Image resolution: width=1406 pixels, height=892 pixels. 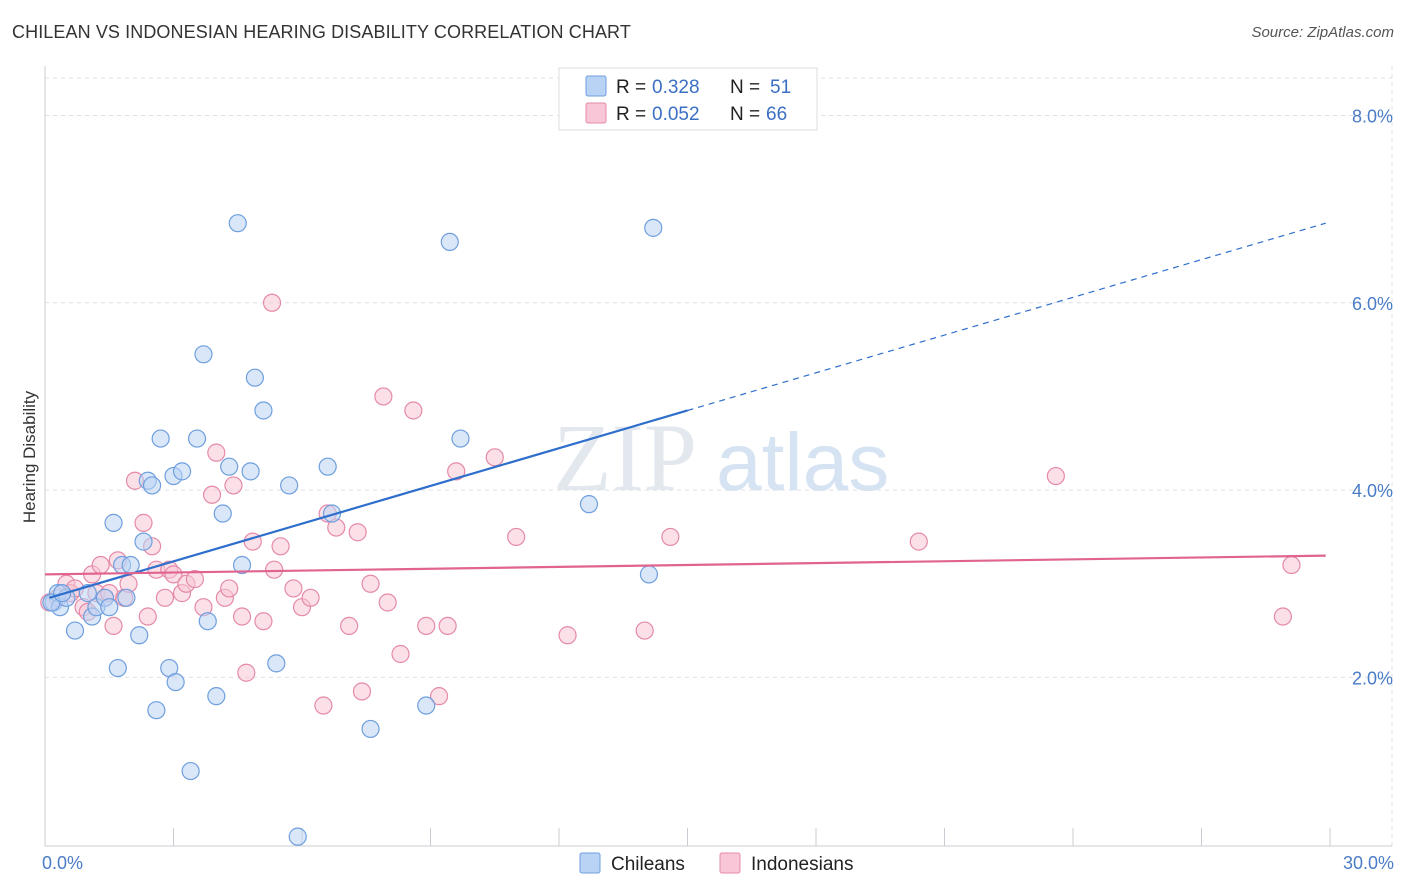 What do you see at coordinates (676, 87) in the screenshot?
I see `legend-r-value-chileans: 0.328` at bounding box center [676, 87].